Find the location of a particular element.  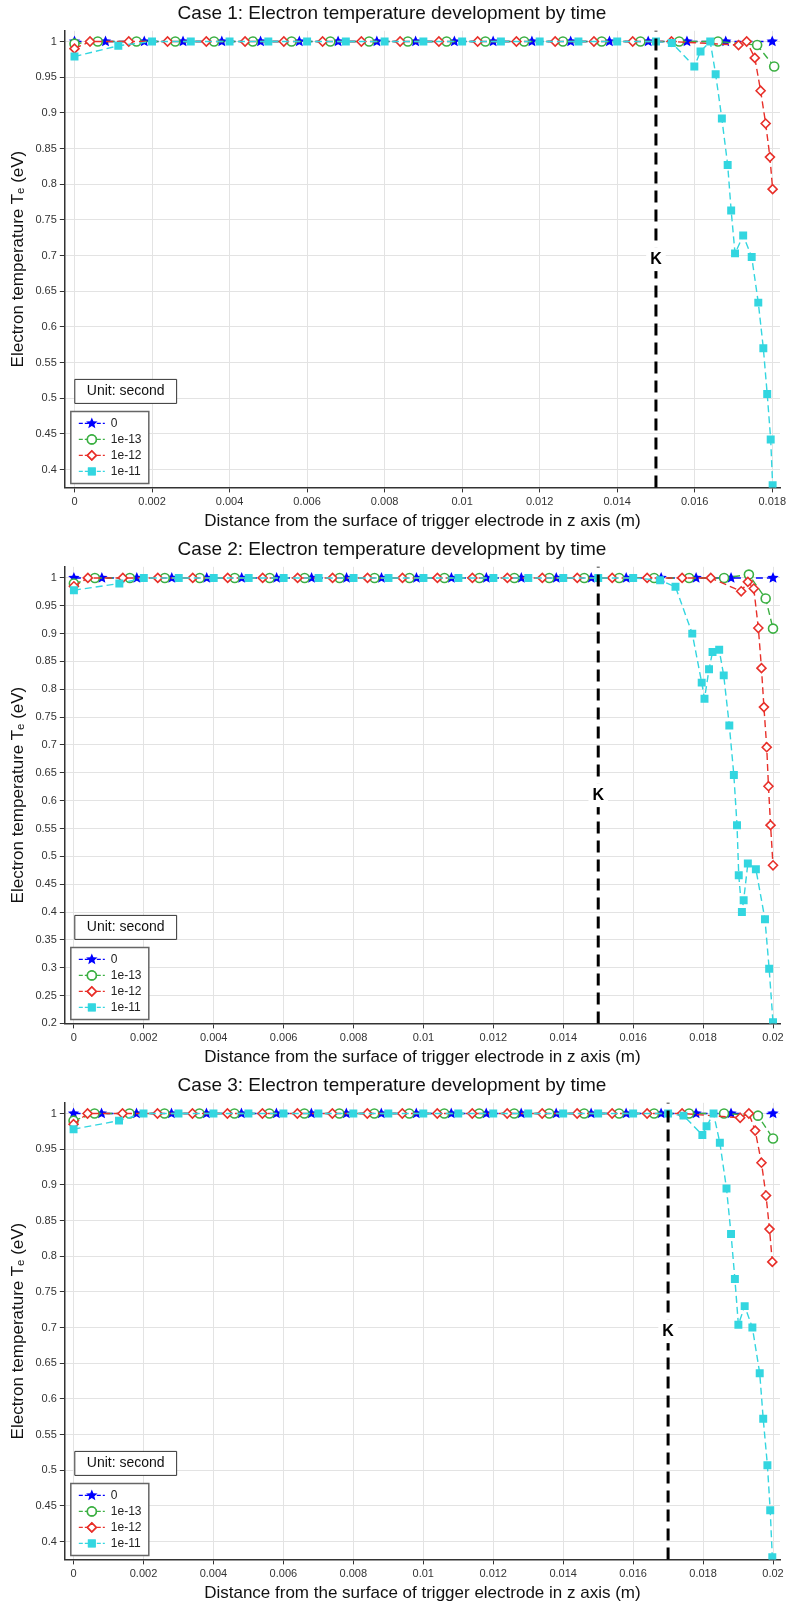

y-tick-label: 0.2 is located at coordinates (49, 1022).